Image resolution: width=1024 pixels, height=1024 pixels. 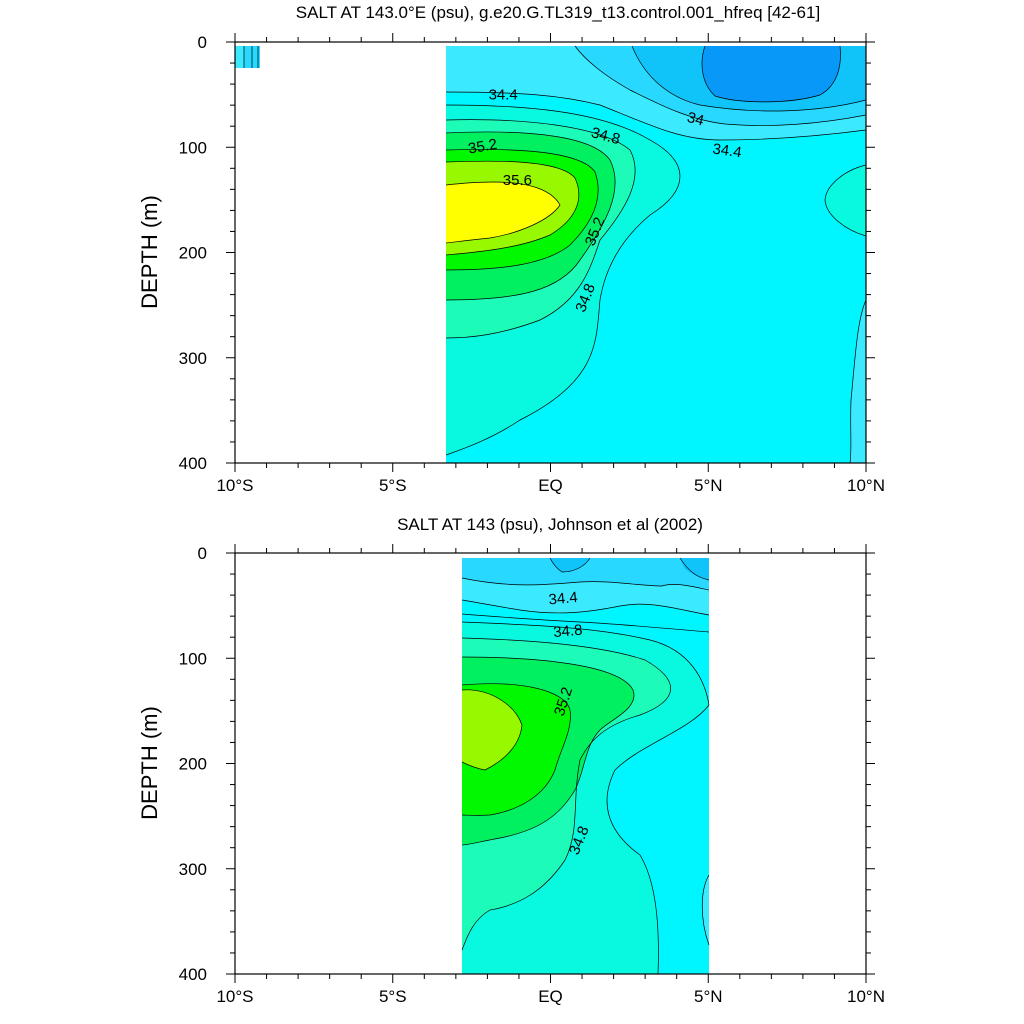 I want to click on obs-x-tick-label: 5°N, so click(x=708, y=996).